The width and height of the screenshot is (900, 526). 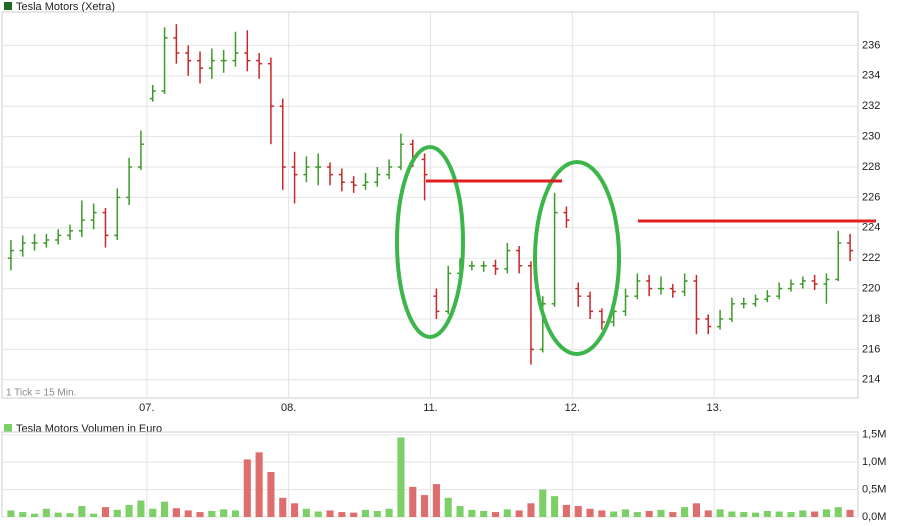 What do you see at coordinates (874, 435) in the screenshot?
I see `y-tick-label: 1,5M` at bounding box center [874, 435].